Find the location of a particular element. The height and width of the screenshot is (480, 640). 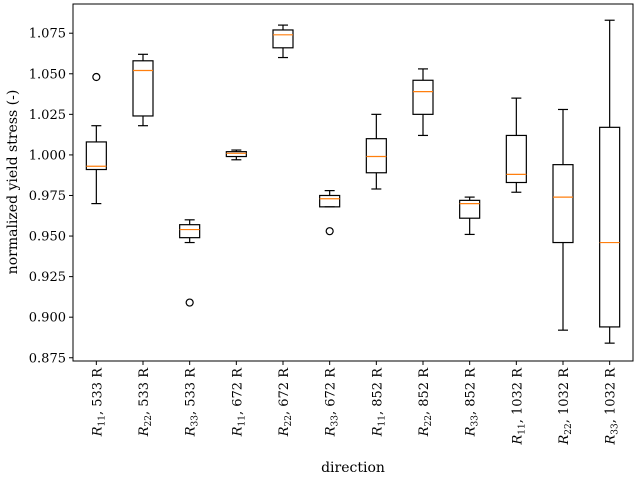

y-tick-label: 1.000 is located at coordinates (47, 155).